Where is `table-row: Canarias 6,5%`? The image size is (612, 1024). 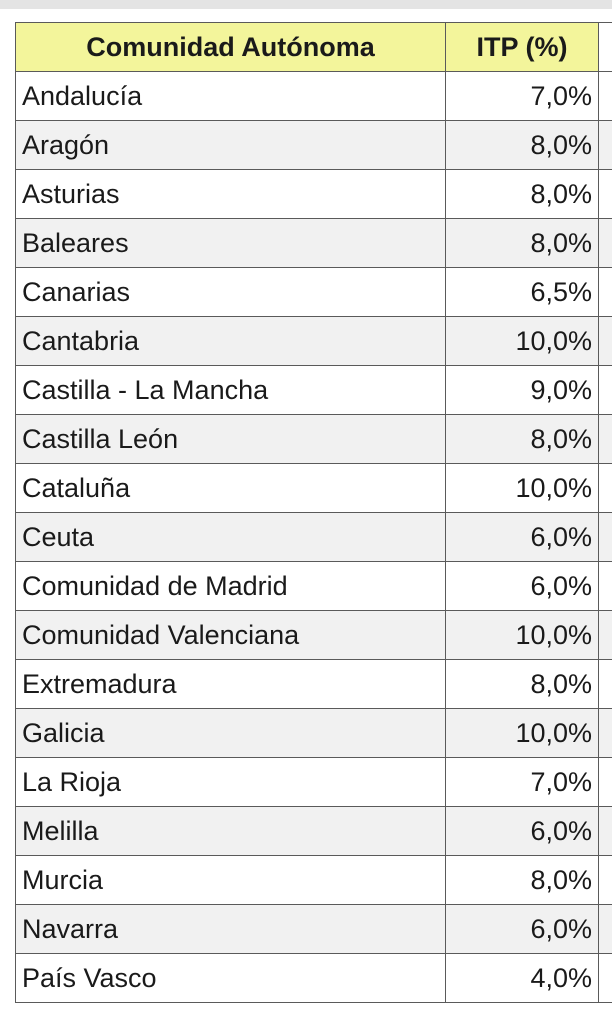 table-row: Canarias 6,5% is located at coordinates (313, 292).